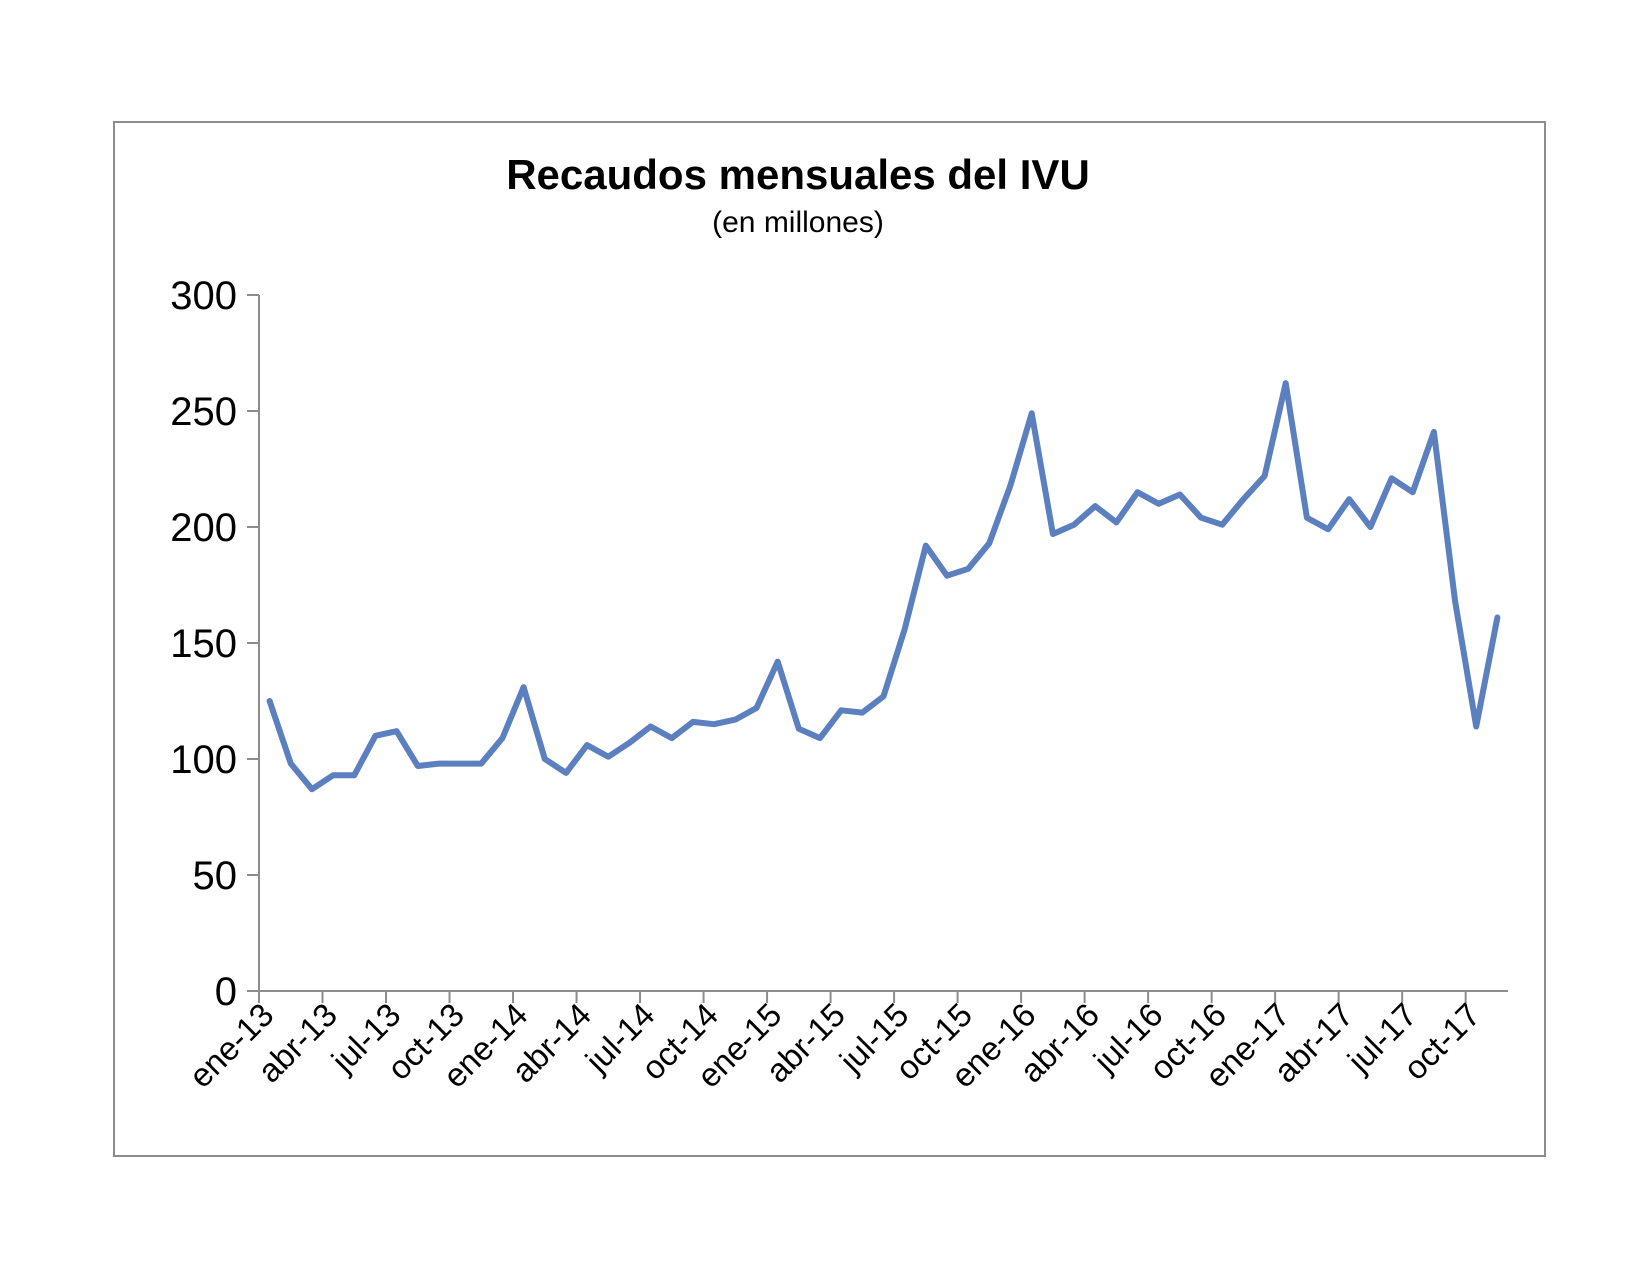 The image size is (1650, 1275). Describe the element at coordinates (203, 296) in the screenshot. I see `y-tick-label: 300` at that location.